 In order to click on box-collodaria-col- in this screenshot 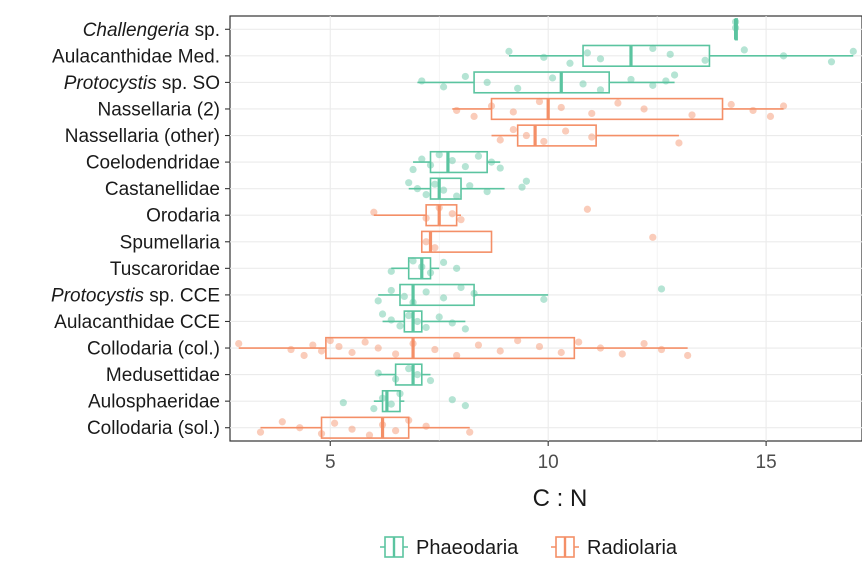, I will do `click(463, 348)`.